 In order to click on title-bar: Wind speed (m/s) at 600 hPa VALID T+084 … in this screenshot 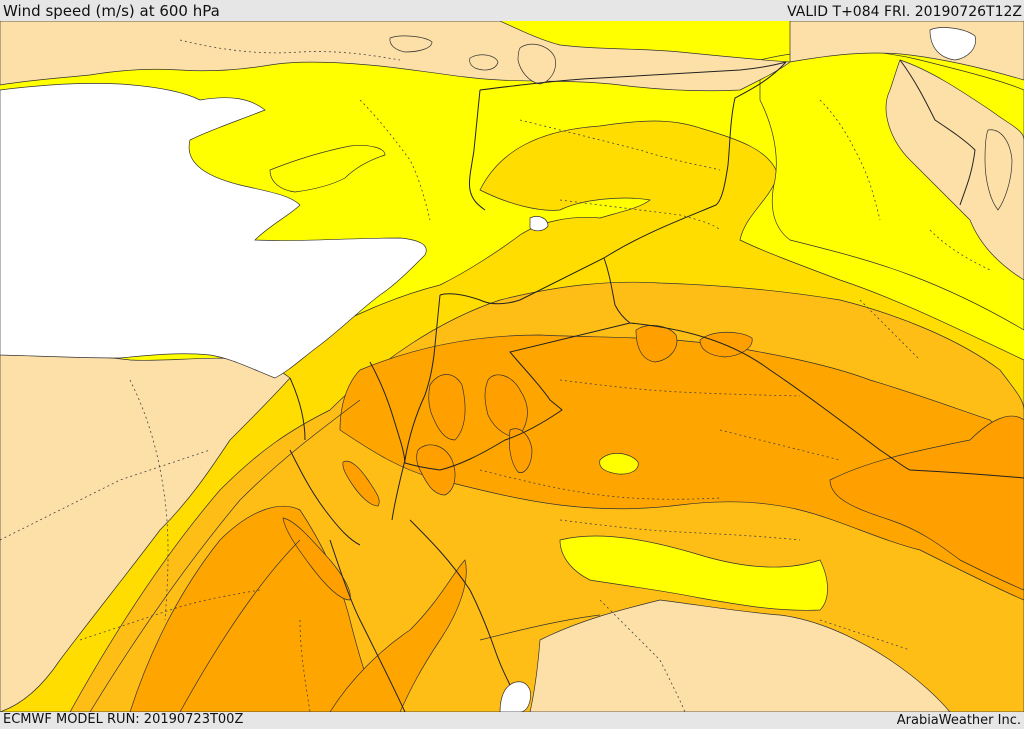, I will do `click(512, 10)`.